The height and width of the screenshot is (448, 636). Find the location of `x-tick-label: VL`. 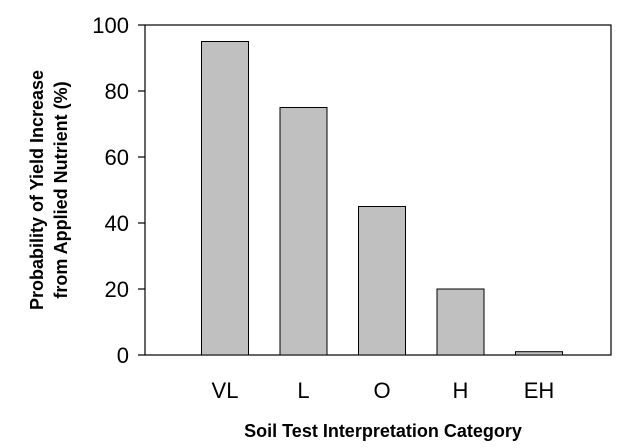

x-tick-label: VL is located at coordinates (225, 390).